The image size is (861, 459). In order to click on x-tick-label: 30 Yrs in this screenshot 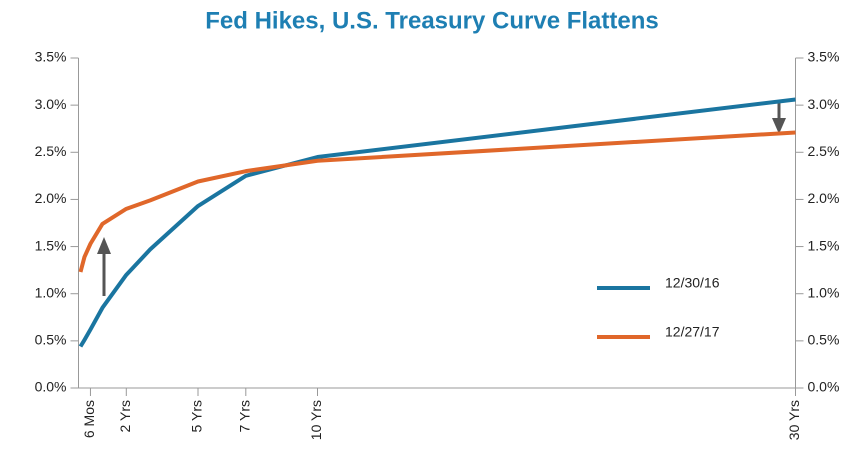, I will do `click(794, 420)`.